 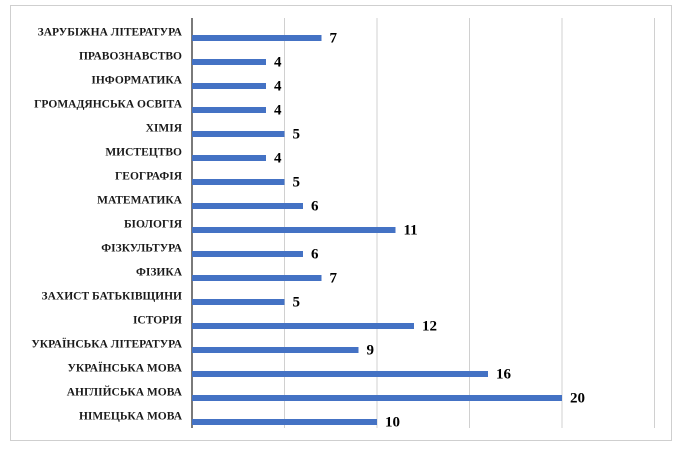 I want to click on category-label: УКРАЇНСЬКА МОВА, so click(x=124, y=368).